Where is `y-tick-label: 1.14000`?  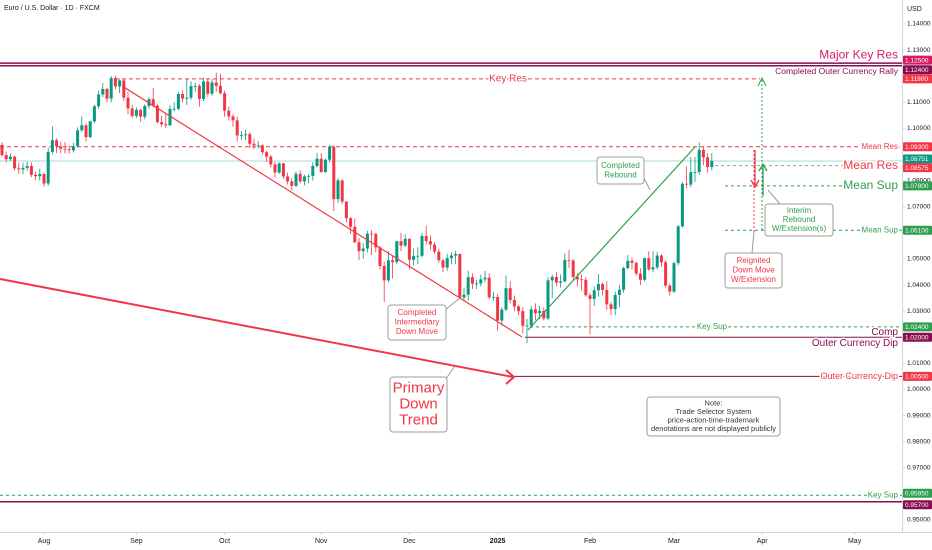 y-tick-label: 1.14000 is located at coordinates (919, 24).